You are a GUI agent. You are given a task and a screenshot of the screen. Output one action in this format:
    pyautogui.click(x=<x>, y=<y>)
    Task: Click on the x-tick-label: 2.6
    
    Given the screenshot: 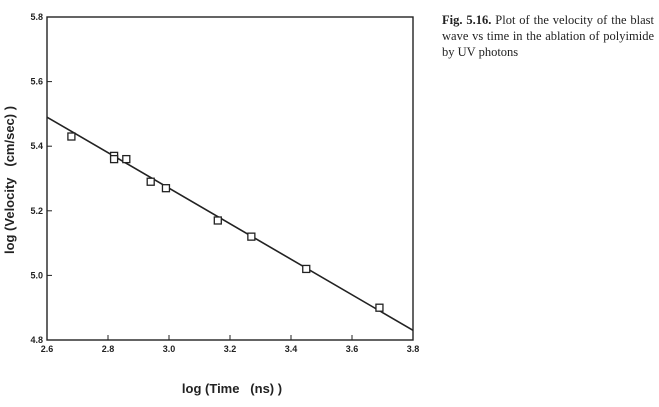 What is the action you would take?
    pyautogui.click(x=47, y=349)
    